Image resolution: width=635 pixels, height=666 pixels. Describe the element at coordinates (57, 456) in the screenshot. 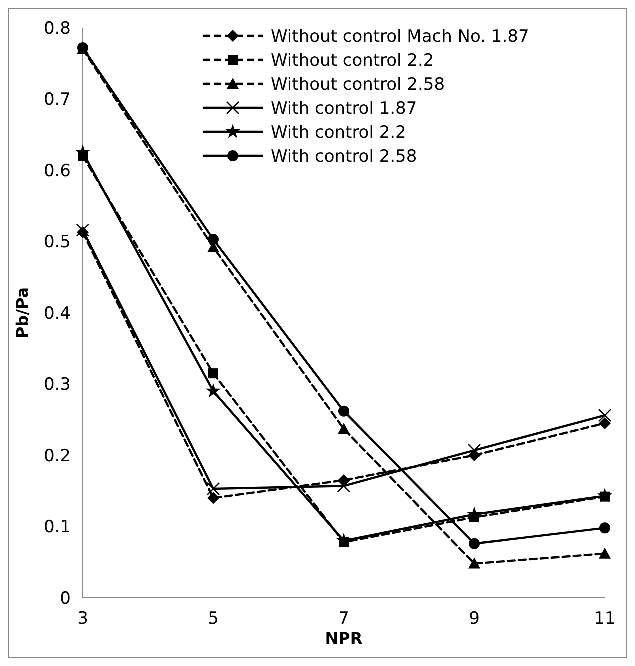

I see `y-tick-label: 0.2` at that location.